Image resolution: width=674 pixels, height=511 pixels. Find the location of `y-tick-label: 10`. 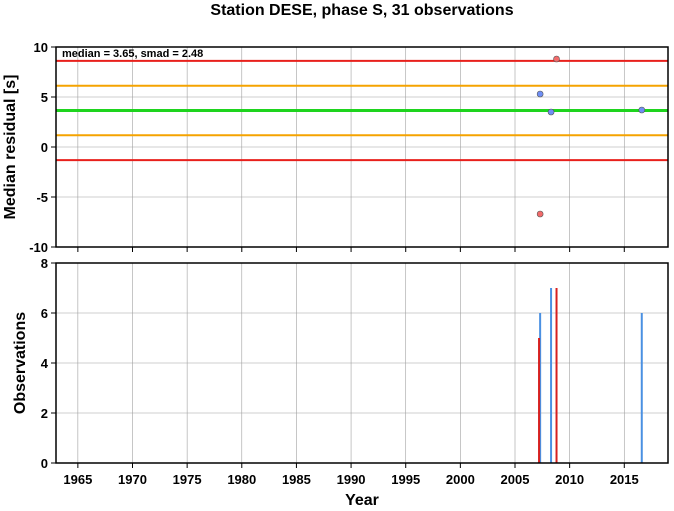

y-tick-label: 10 is located at coordinates (41, 47).